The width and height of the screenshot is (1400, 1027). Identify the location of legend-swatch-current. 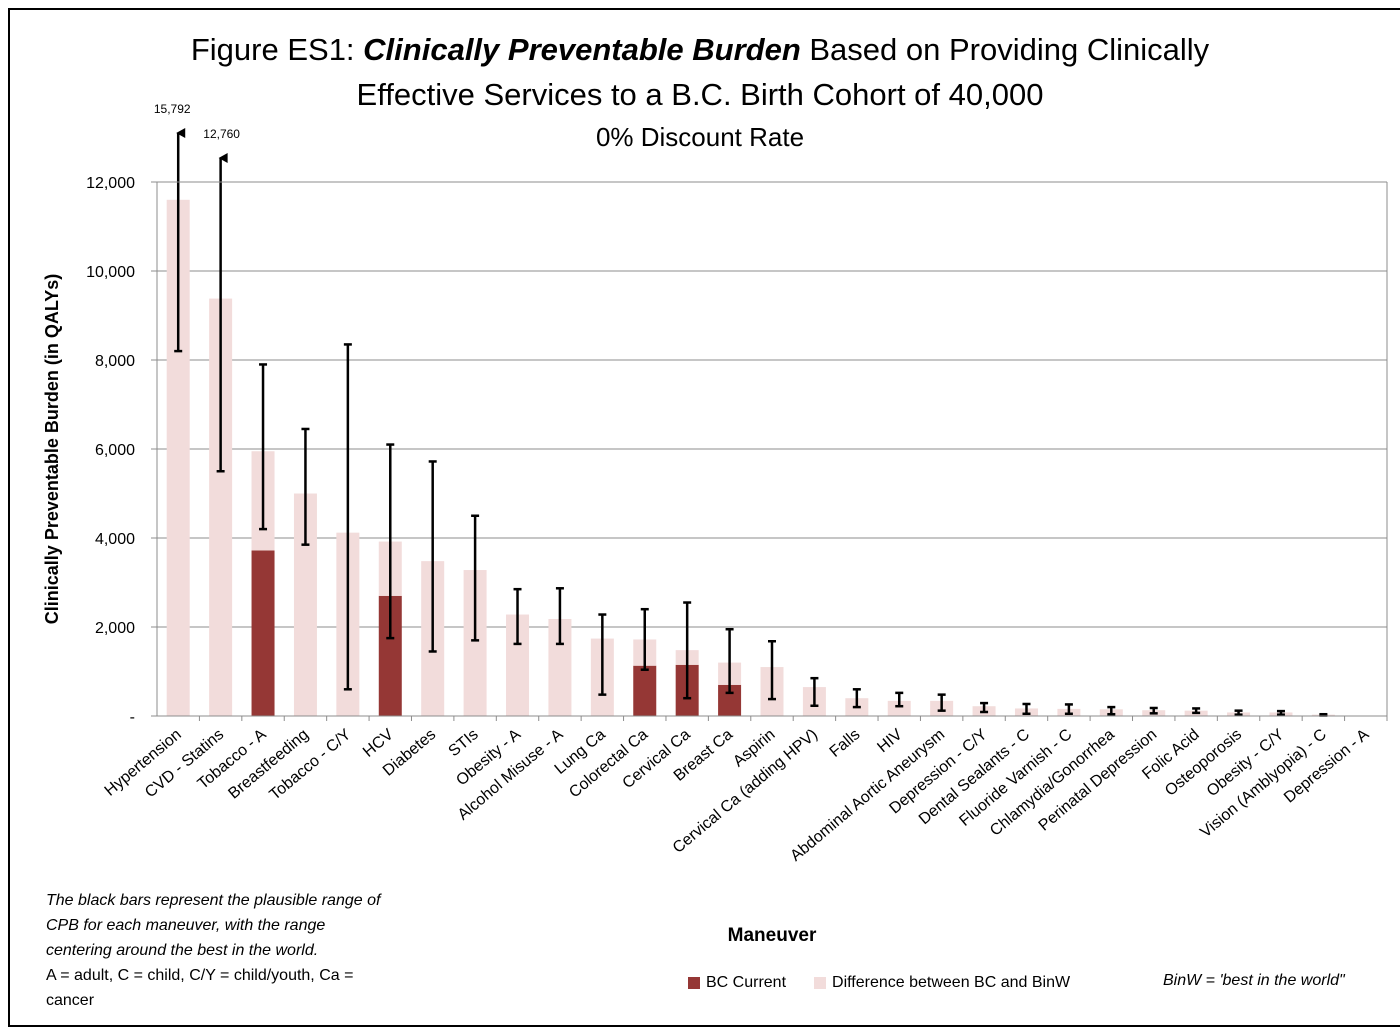
(694, 983).